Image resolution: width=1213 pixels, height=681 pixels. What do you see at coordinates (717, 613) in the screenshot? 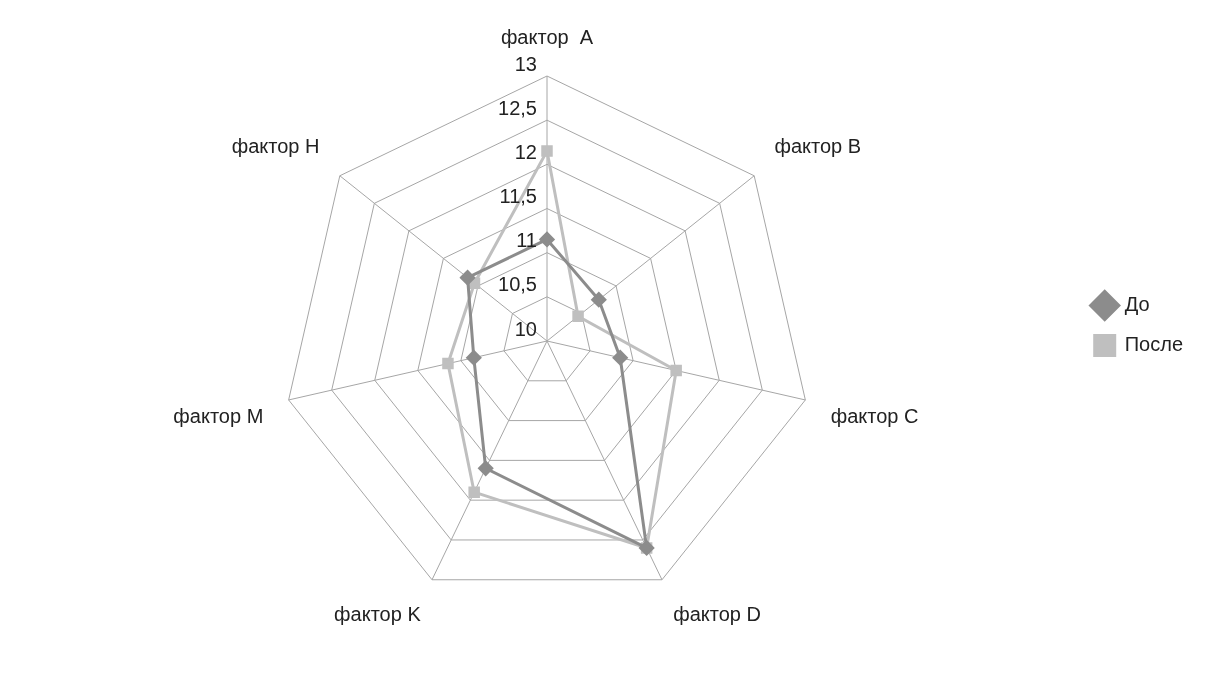
I see `spoke-label: фактор D` at bounding box center [717, 613].